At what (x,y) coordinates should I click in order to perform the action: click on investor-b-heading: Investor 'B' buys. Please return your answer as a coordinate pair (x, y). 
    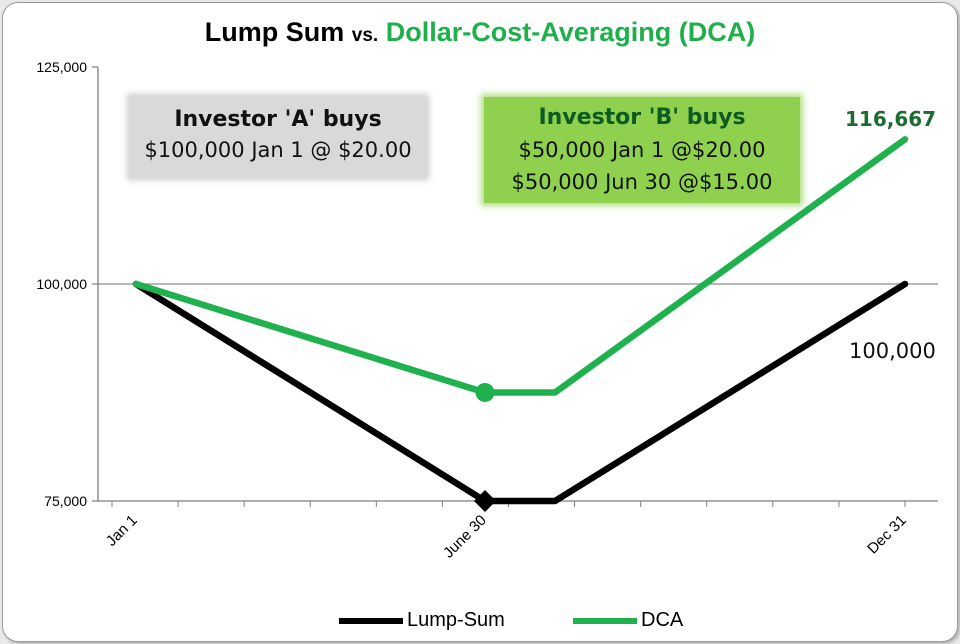
    Looking at the image, I should click on (642, 117).